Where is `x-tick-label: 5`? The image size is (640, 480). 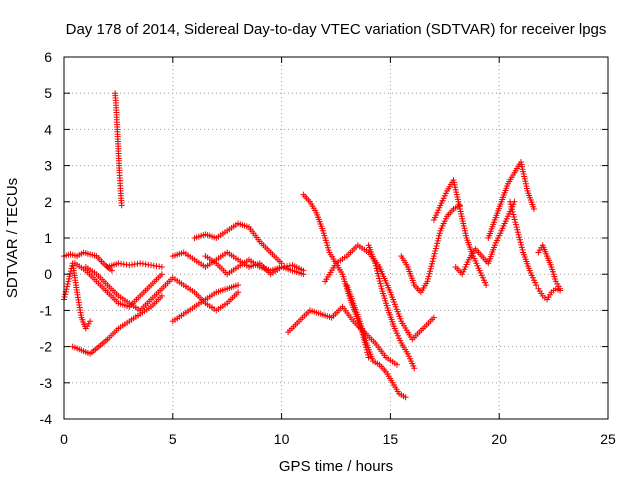
x-tick-label: 5 is located at coordinates (173, 439).